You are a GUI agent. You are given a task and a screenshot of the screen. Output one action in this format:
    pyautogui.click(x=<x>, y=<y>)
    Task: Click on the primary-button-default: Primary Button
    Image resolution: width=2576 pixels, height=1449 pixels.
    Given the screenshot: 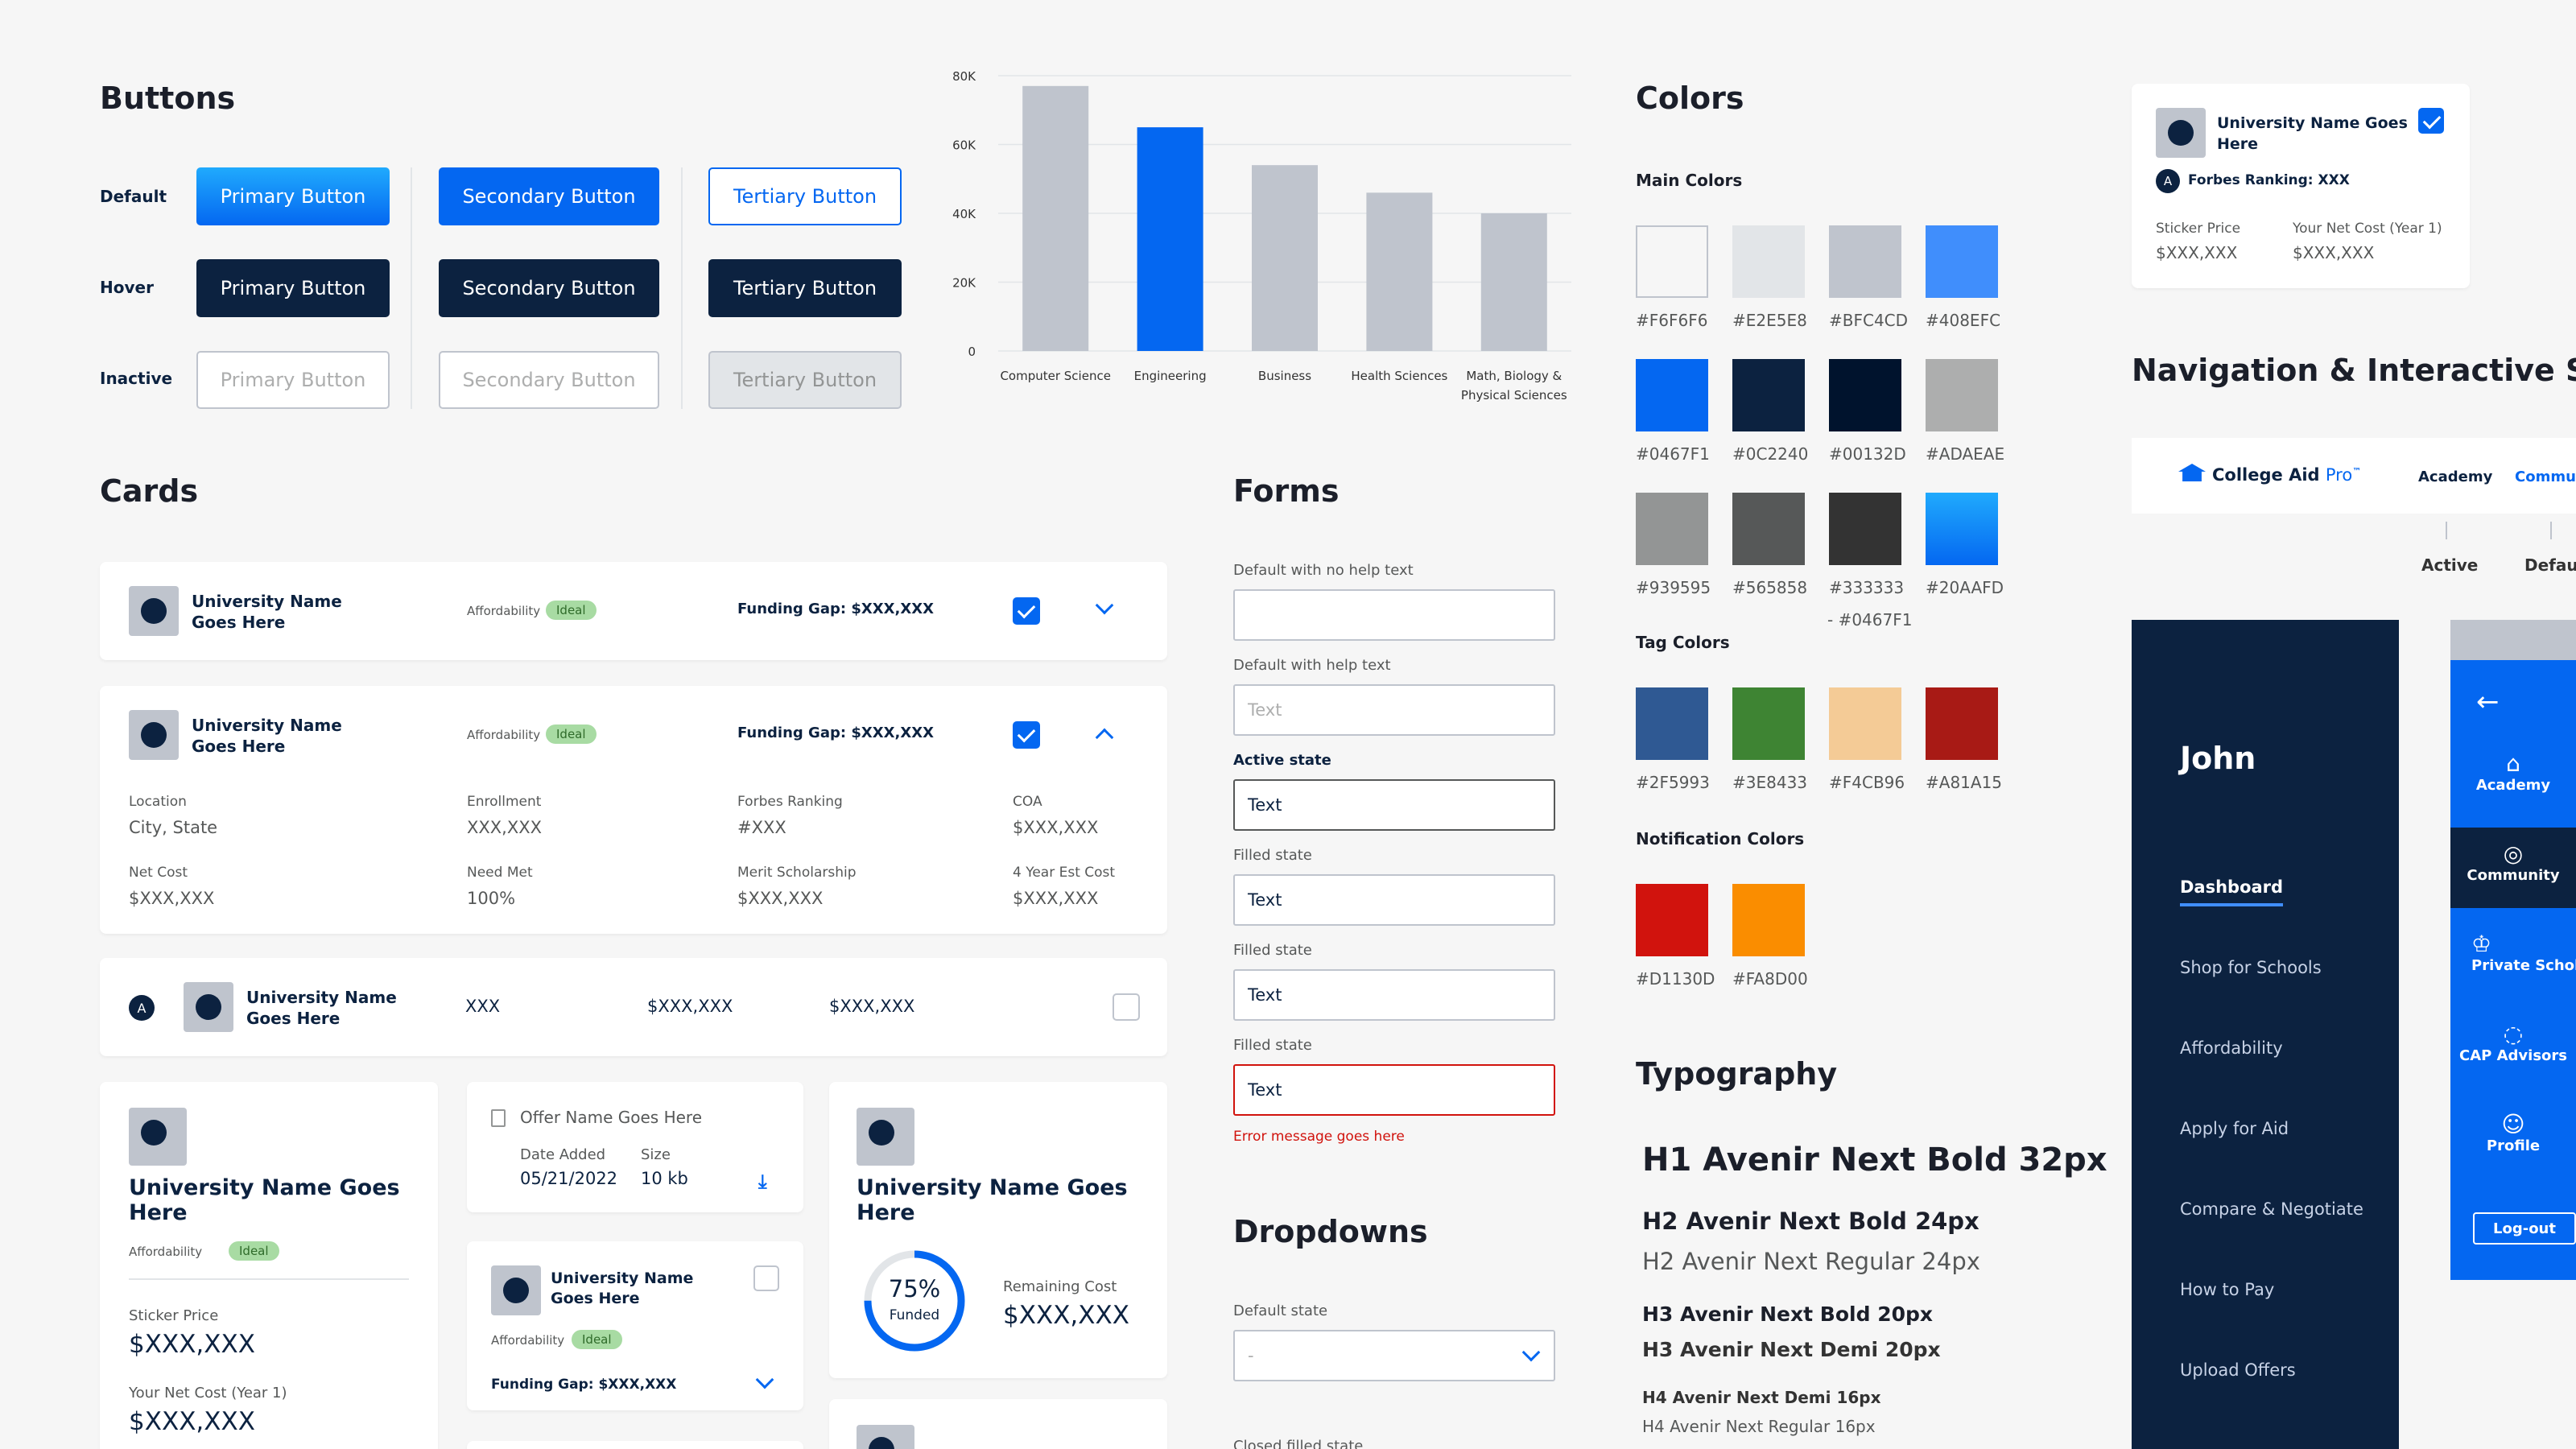 What is the action you would take?
    pyautogui.click(x=293, y=196)
    